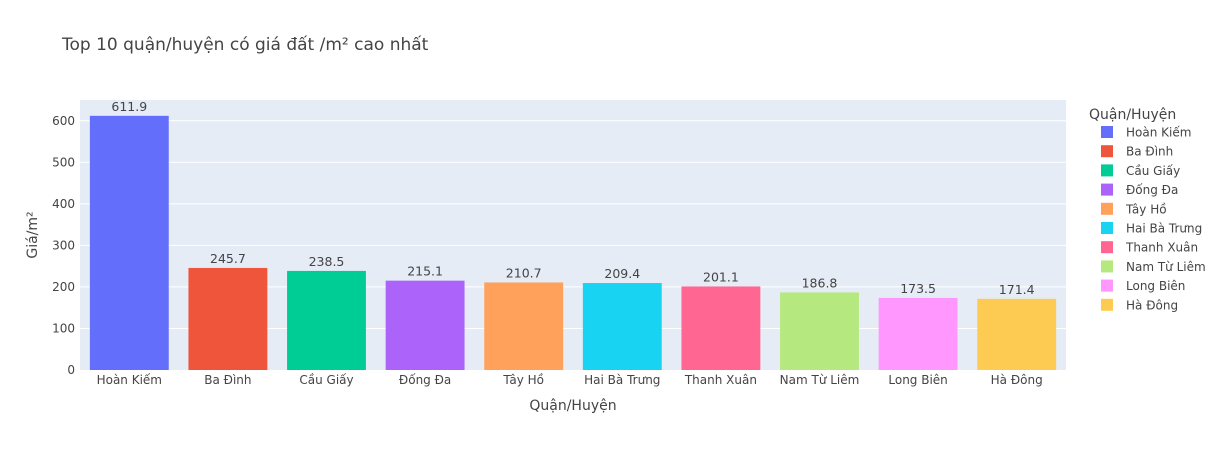 The image size is (1224, 450). What do you see at coordinates (129, 106) in the screenshot?
I see `data-label: 611.9` at bounding box center [129, 106].